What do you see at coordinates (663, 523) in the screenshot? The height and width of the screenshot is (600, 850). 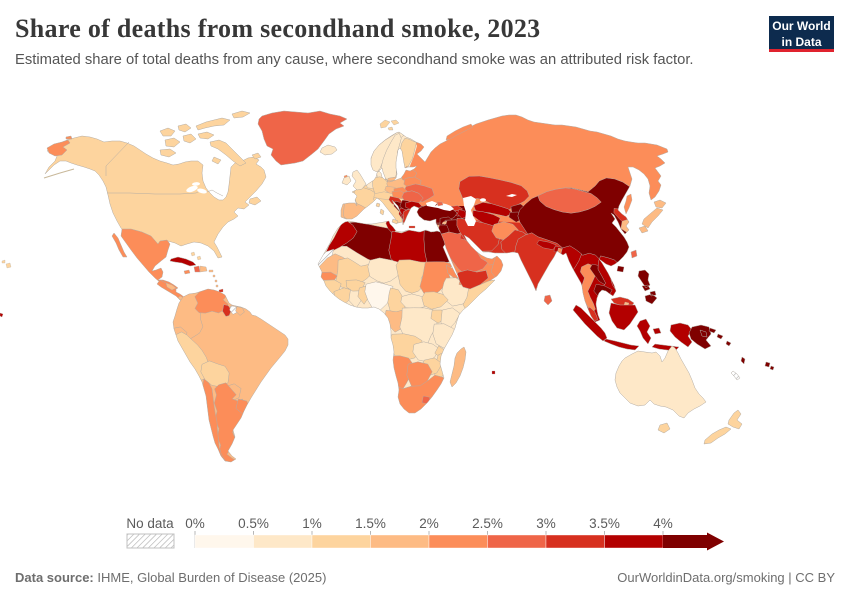 I see `svg-text: 4%` at bounding box center [663, 523].